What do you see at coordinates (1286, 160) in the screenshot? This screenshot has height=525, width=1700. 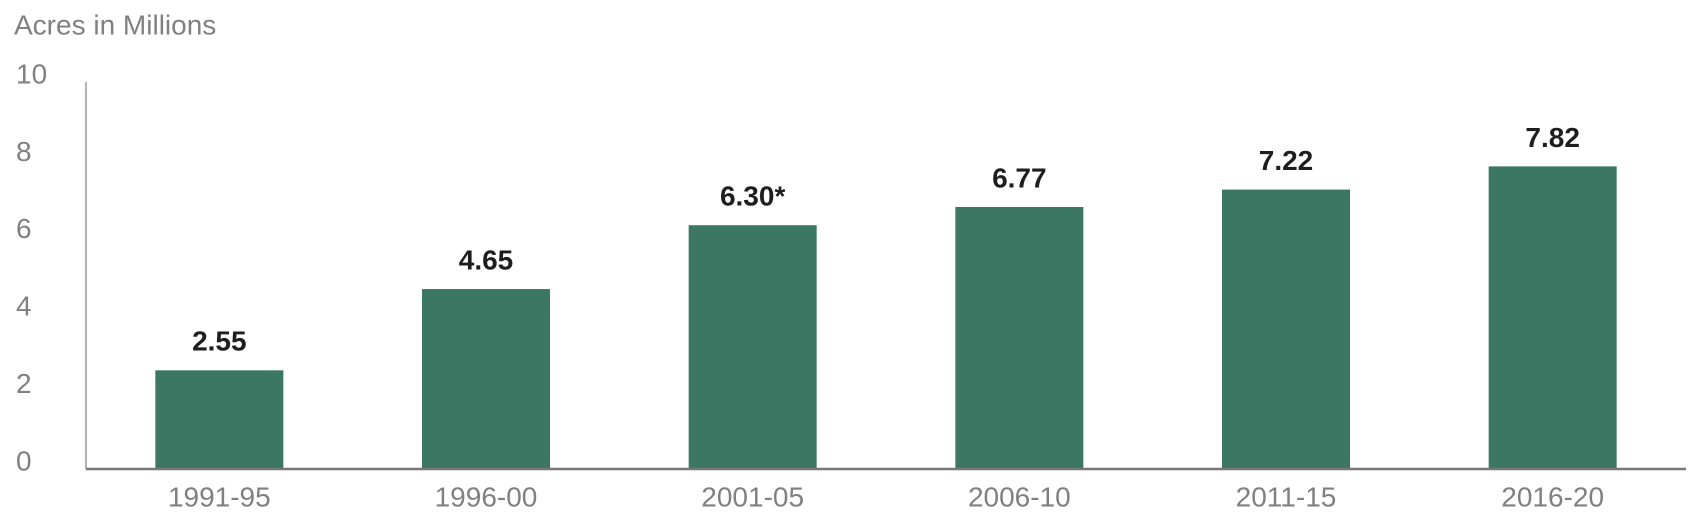 I see `value-label: 7.22` at bounding box center [1286, 160].